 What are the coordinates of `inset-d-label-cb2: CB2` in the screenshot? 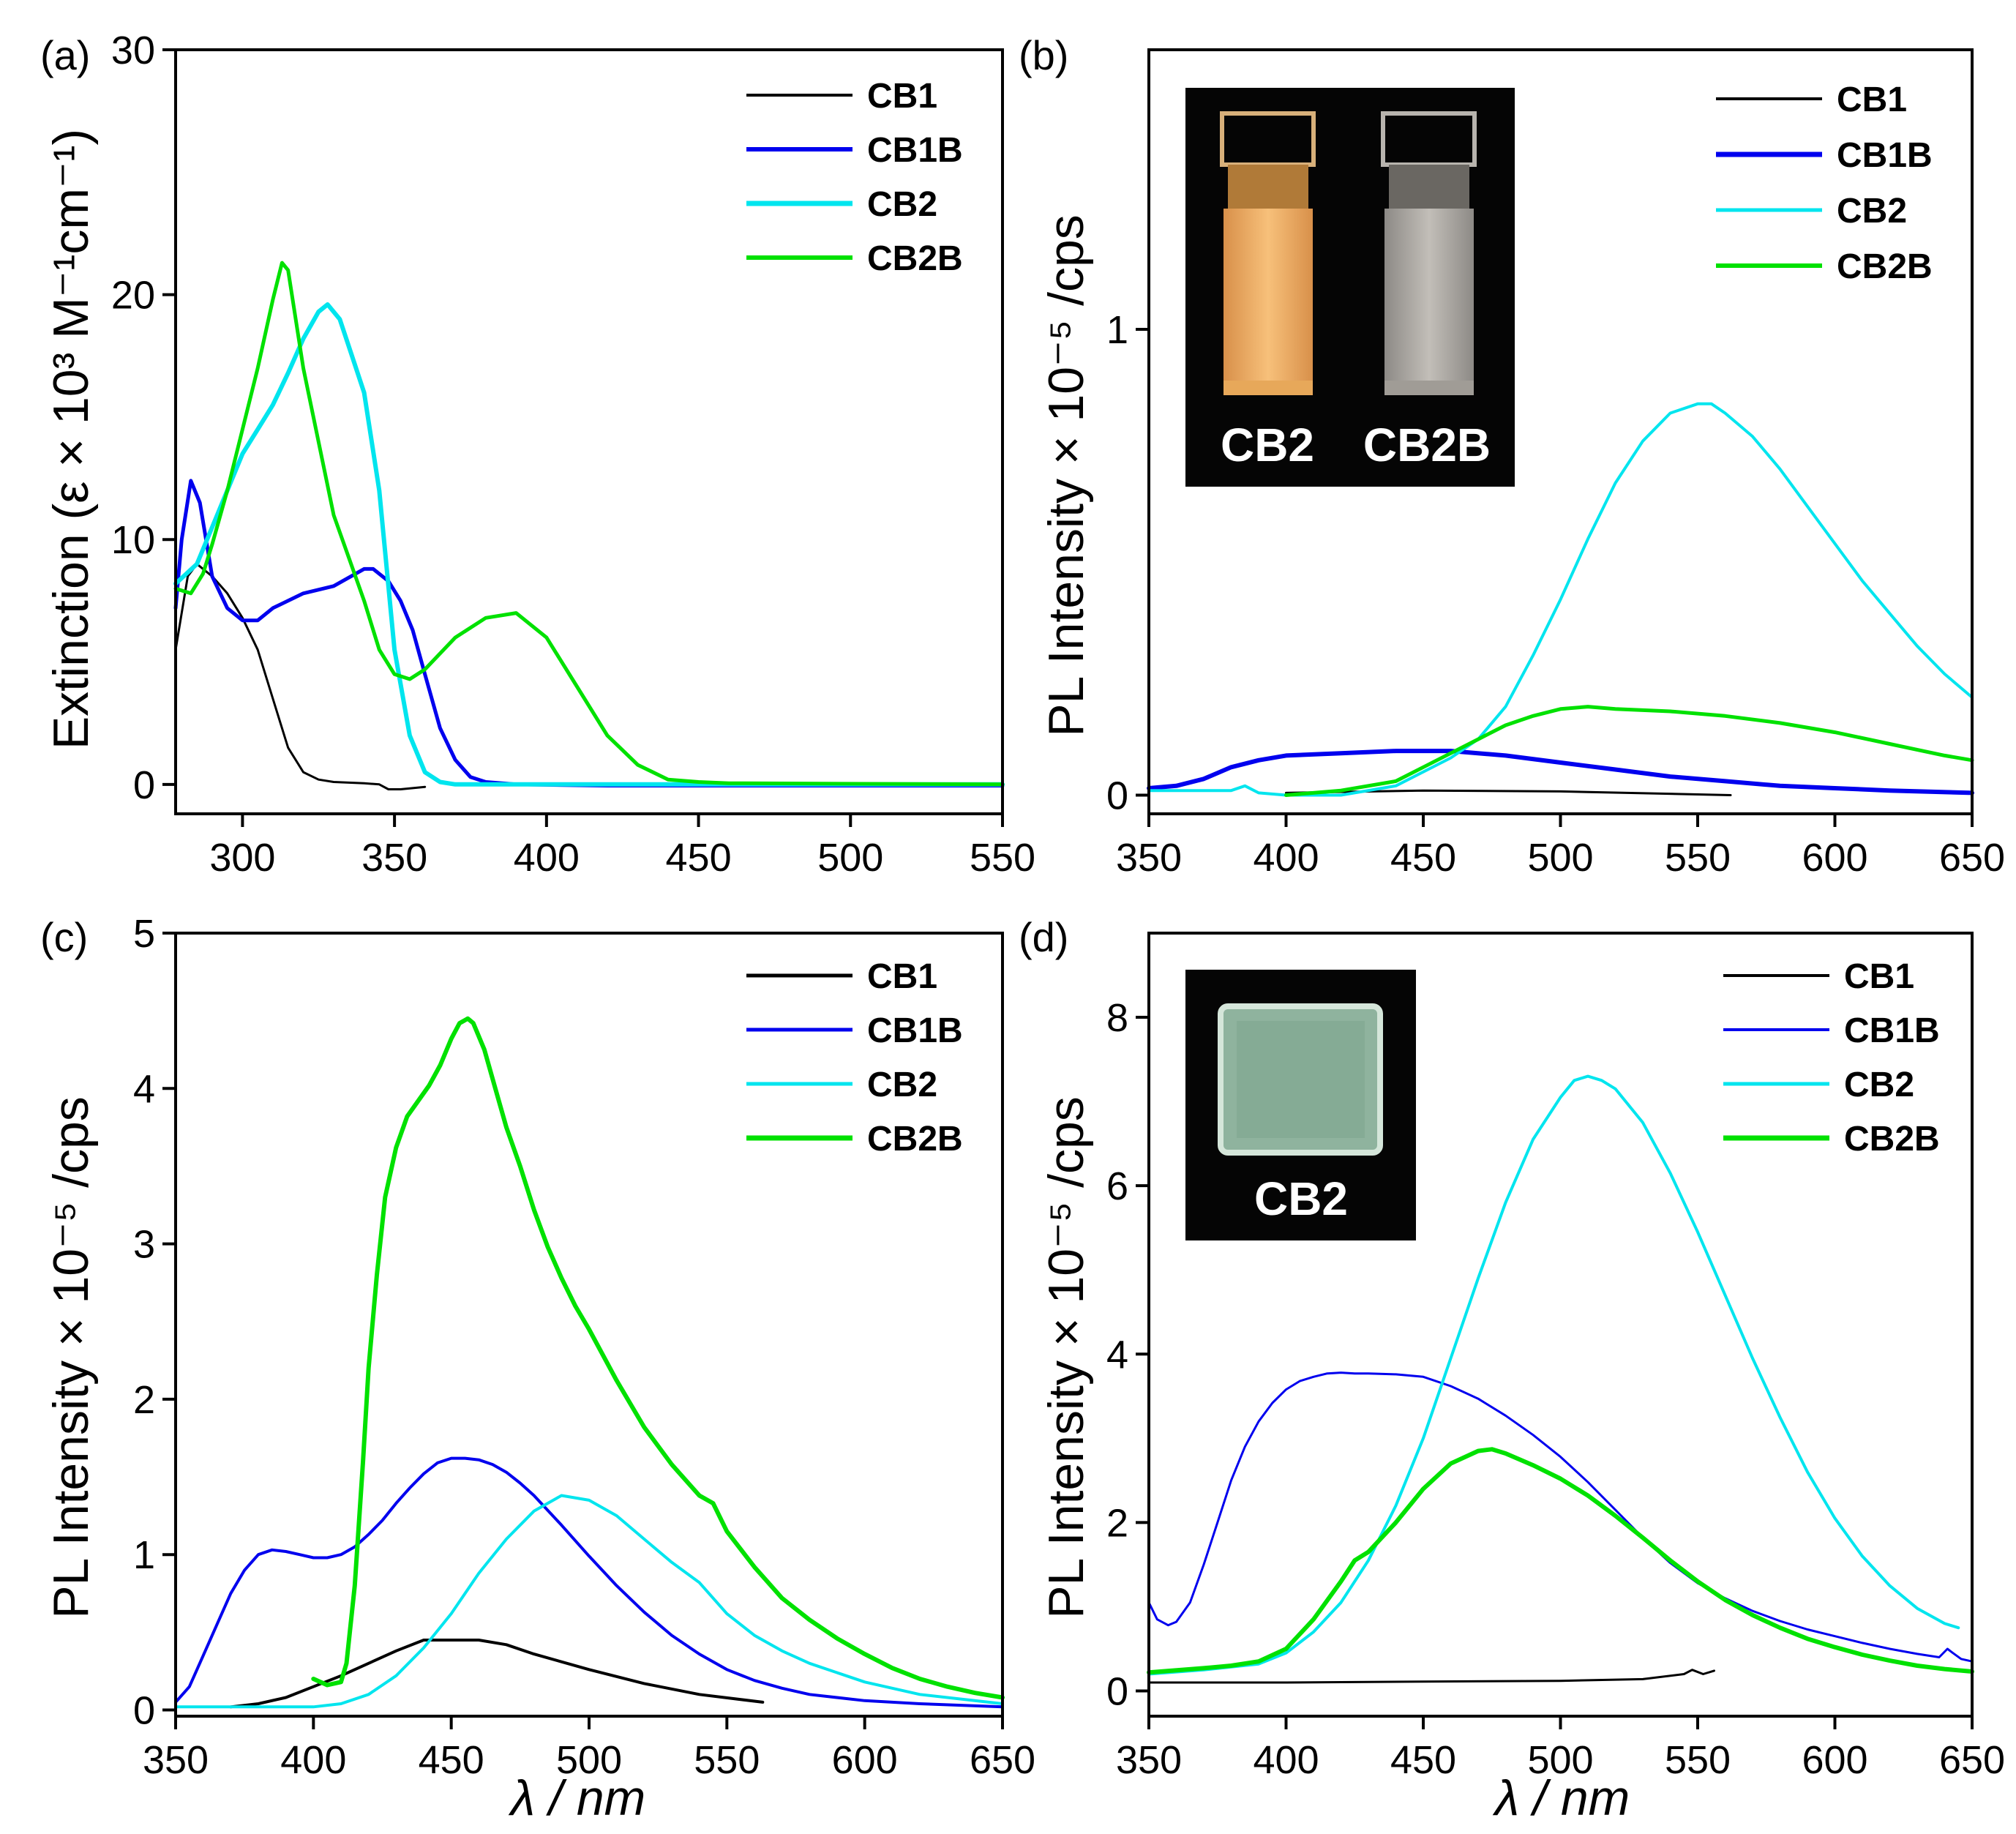 It's located at (1301, 1198).